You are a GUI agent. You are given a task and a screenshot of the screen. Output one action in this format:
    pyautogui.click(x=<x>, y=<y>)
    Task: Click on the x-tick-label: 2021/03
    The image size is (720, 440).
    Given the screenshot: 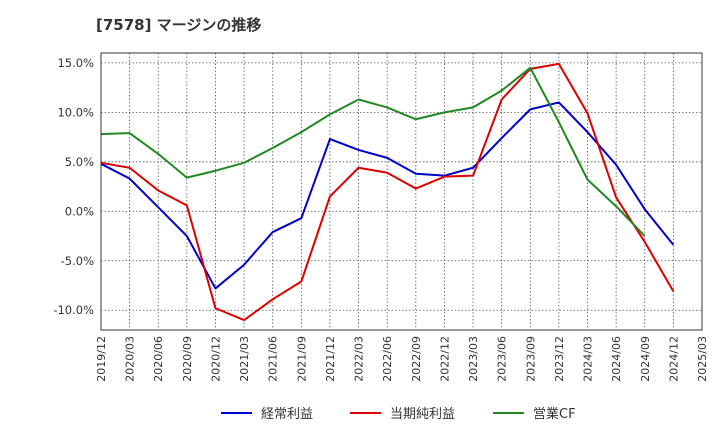 What is the action you would take?
    pyautogui.click(x=244, y=359)
    